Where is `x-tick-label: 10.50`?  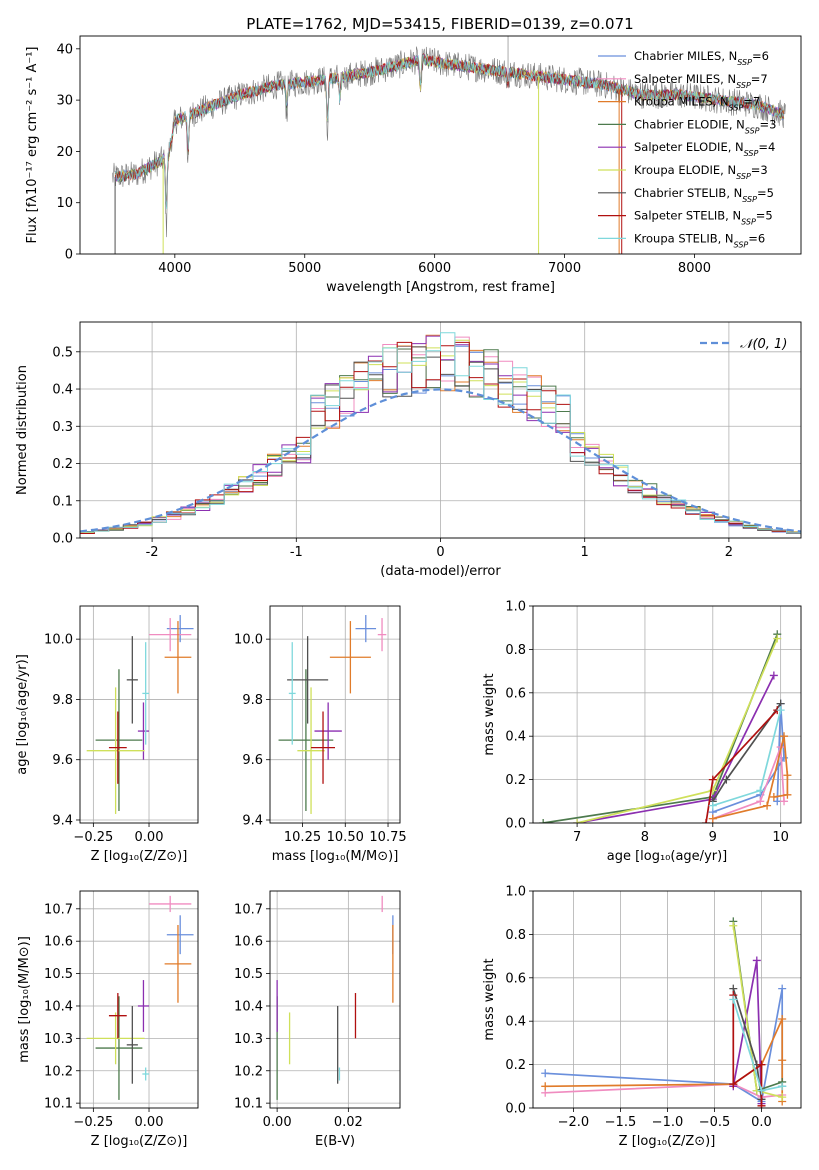
x-tick-label: 10.50 is located at coordinates (345, 837).